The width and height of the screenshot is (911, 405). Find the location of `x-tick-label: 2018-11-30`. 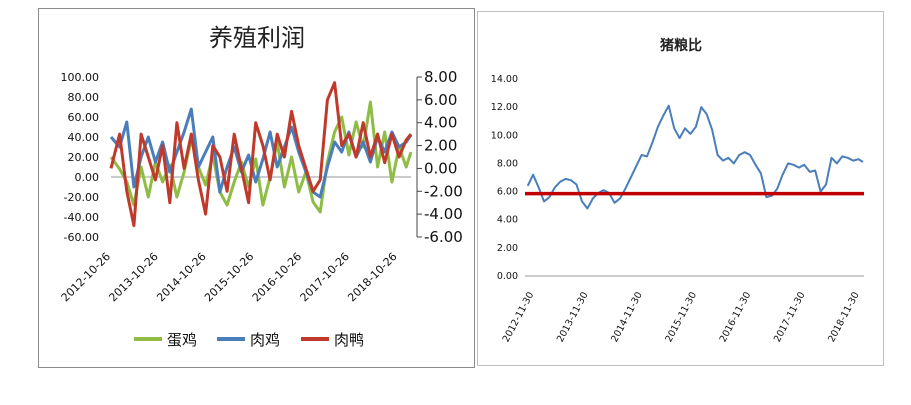

x-tick-label: 2018-11-30 is located at coordinates (844, 317).